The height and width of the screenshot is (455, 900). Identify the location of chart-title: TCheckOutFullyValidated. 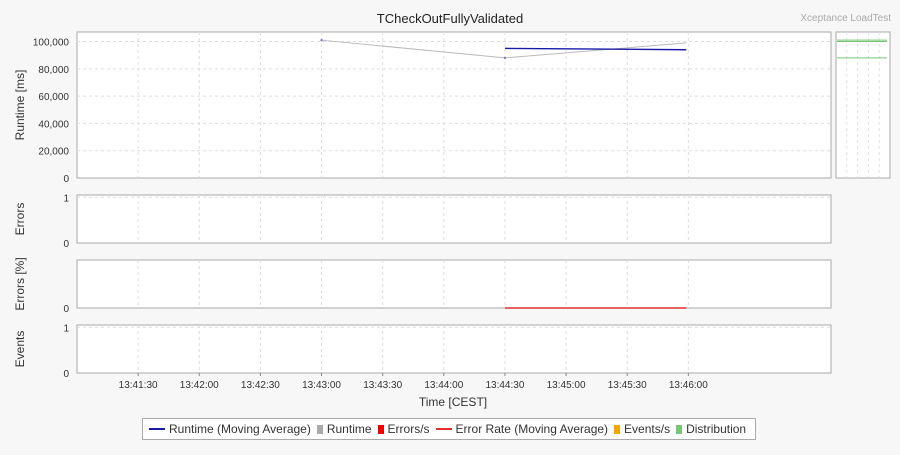
(450, 18).